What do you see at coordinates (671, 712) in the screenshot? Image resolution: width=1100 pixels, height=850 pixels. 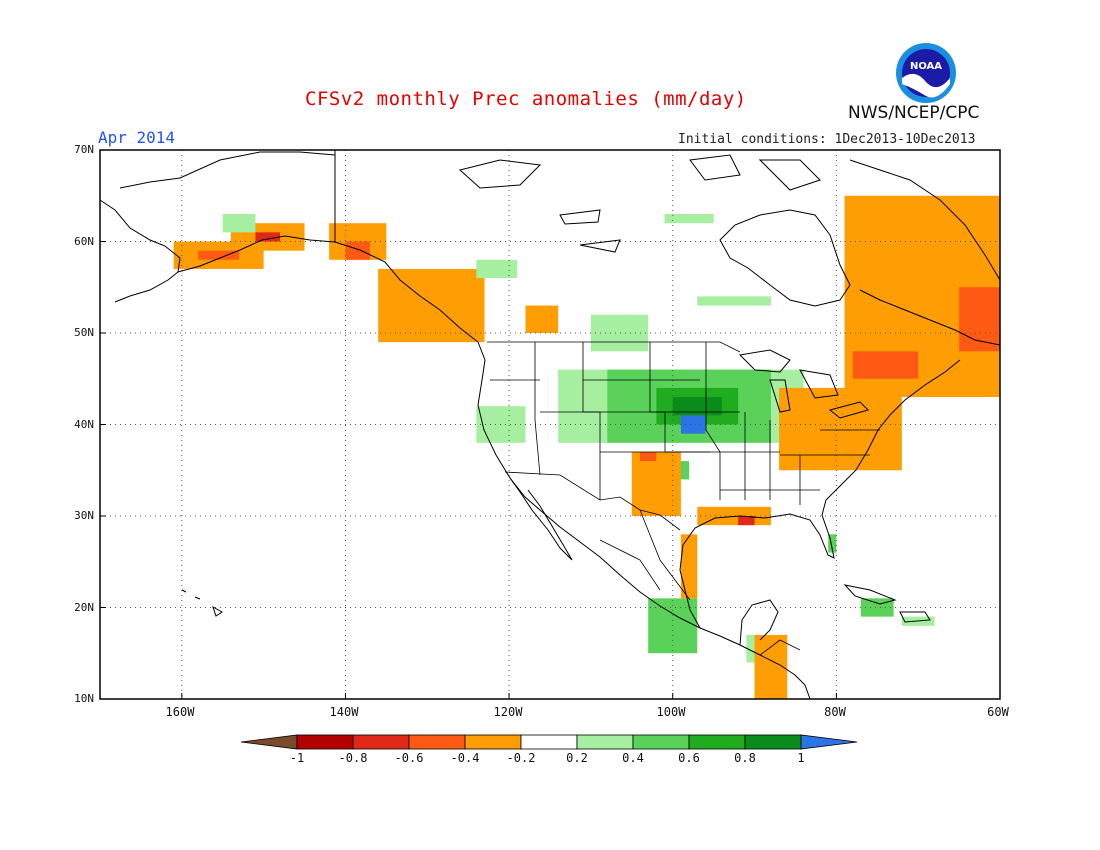 I see `lon-label-100w: 100W` at bounding box center [671, 712].